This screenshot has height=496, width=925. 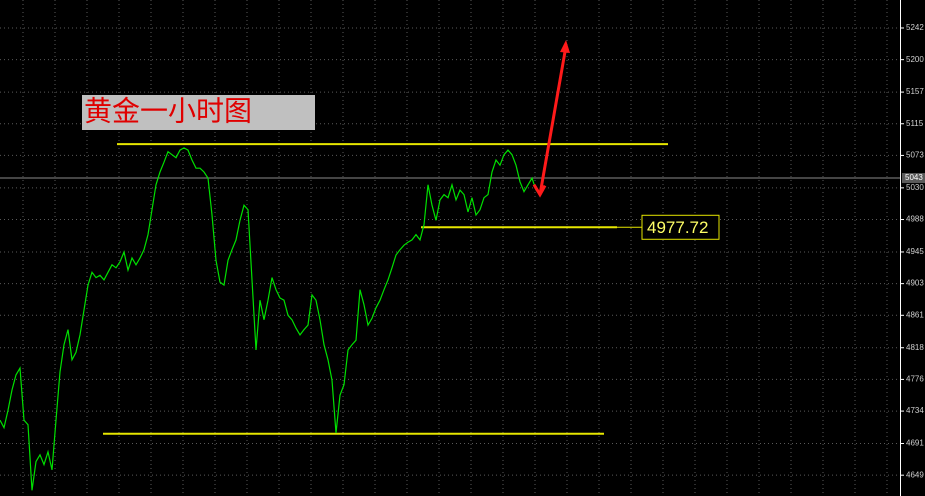 I want to click on y-tick-label: 4734, so click(x=915, y=410).